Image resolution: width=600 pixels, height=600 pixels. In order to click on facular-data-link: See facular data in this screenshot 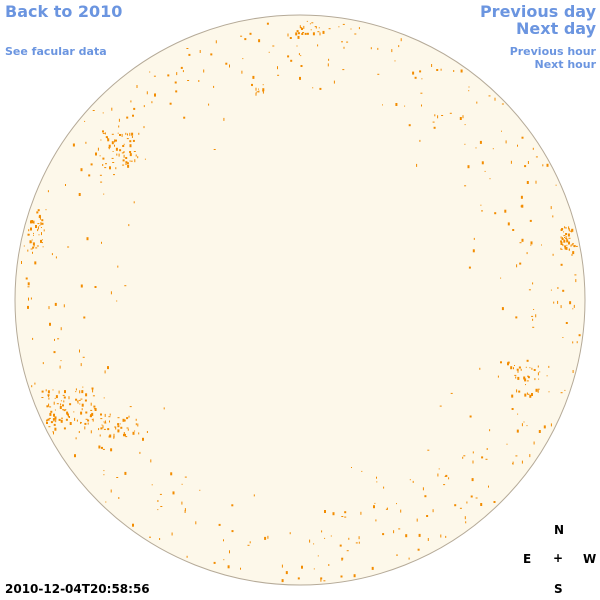, I will do `click(56, 51)`.